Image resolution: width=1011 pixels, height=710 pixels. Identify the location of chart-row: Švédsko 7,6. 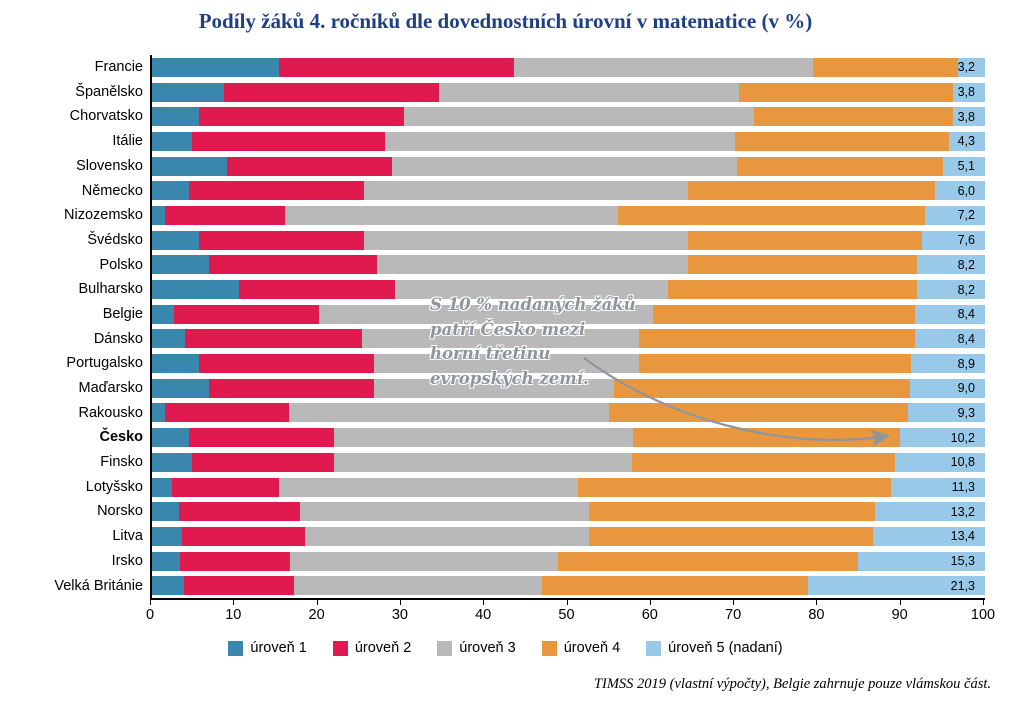
(536, 240).